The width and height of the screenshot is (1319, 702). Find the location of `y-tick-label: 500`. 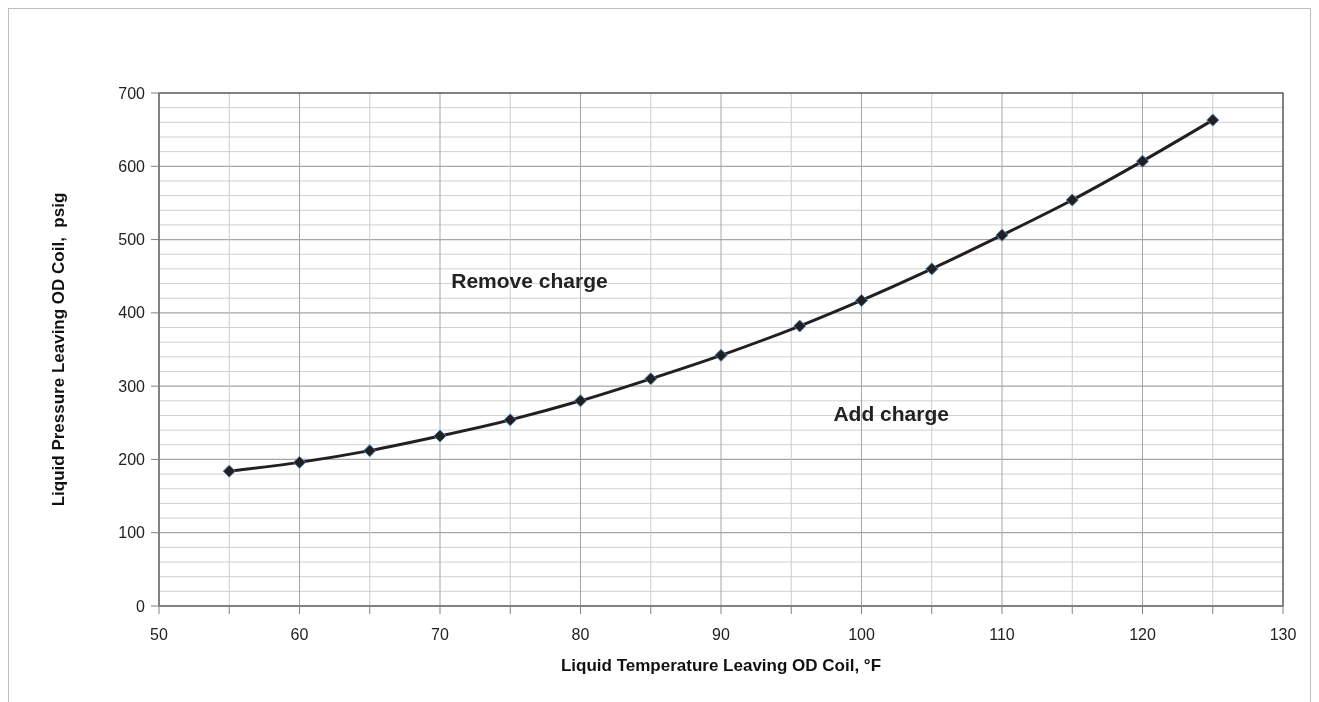

y-tick-label: 500 is located at coordinates (132, 240).